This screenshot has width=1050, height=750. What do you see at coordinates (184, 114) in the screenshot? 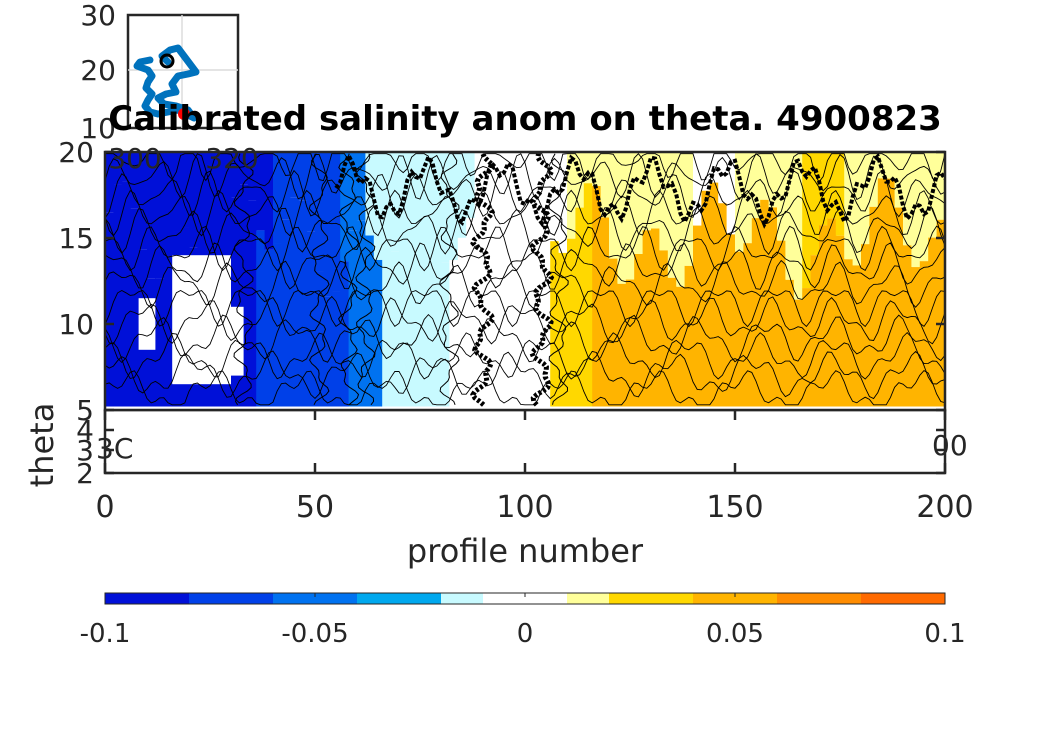
I see `end-marker` at bounding box center [184, 114].